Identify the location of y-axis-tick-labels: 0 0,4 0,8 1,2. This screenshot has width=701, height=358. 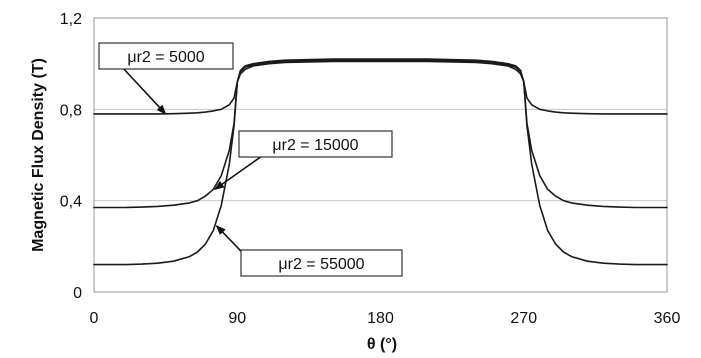
(71, 156).